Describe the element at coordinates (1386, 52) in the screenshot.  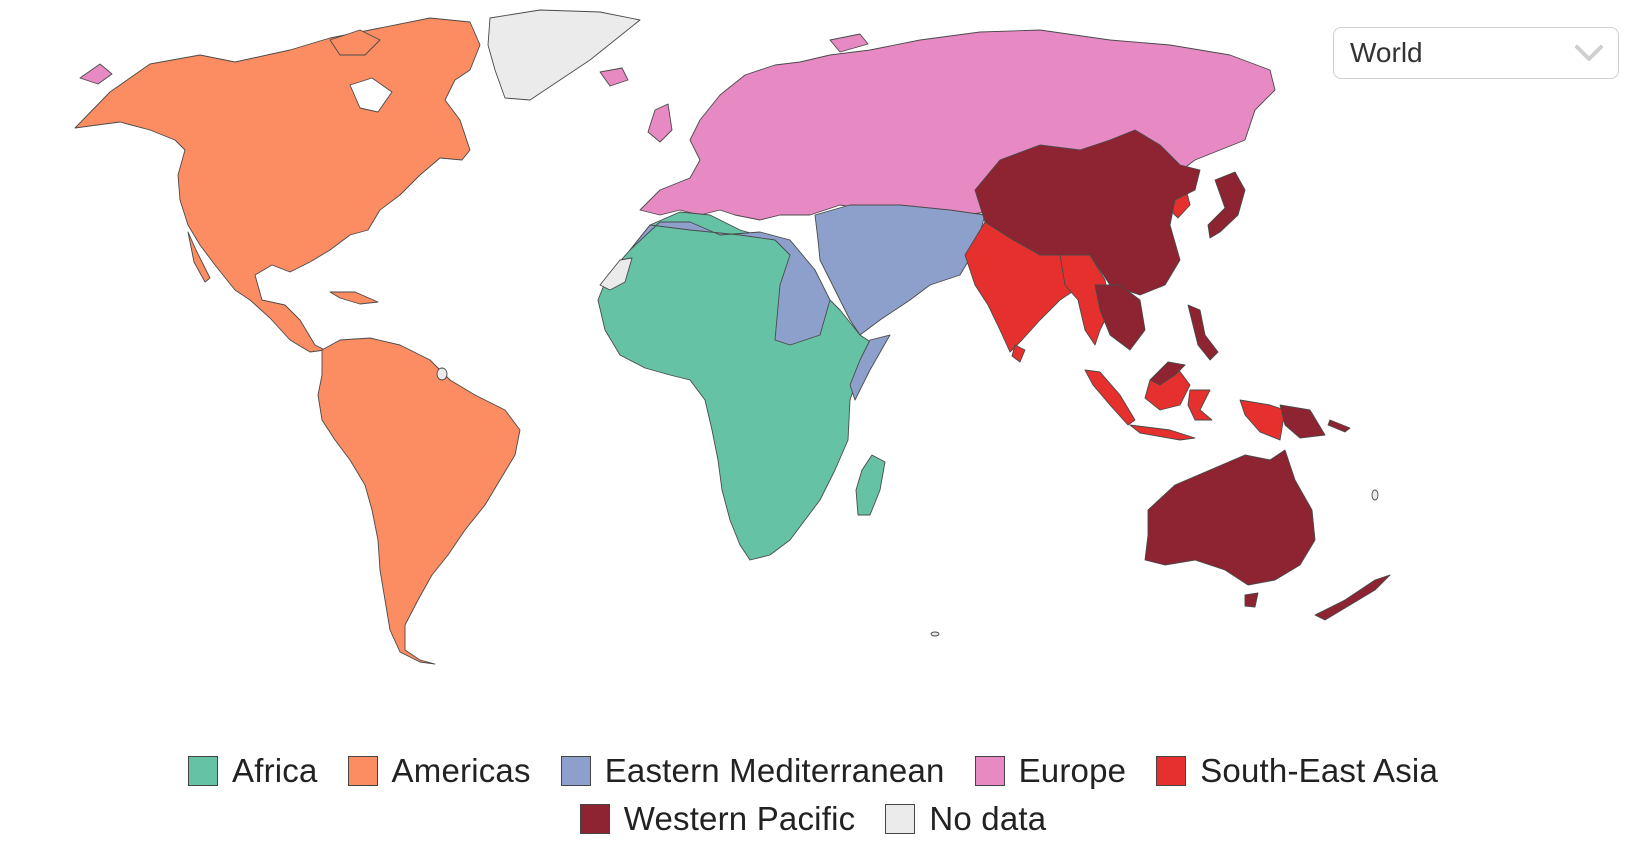
I see `region-dropdown-value: World` at that location.